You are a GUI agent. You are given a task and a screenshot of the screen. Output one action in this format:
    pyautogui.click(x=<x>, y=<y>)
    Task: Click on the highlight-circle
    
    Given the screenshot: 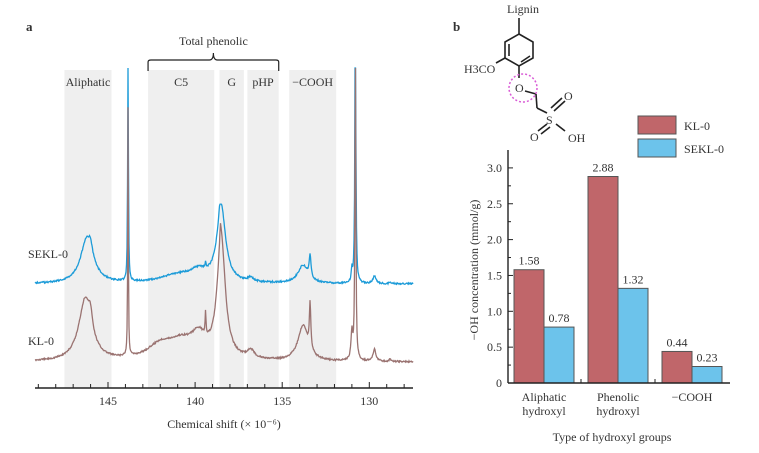 What is the action you would take?
    pyautogui.click(x=523, y=88)
    